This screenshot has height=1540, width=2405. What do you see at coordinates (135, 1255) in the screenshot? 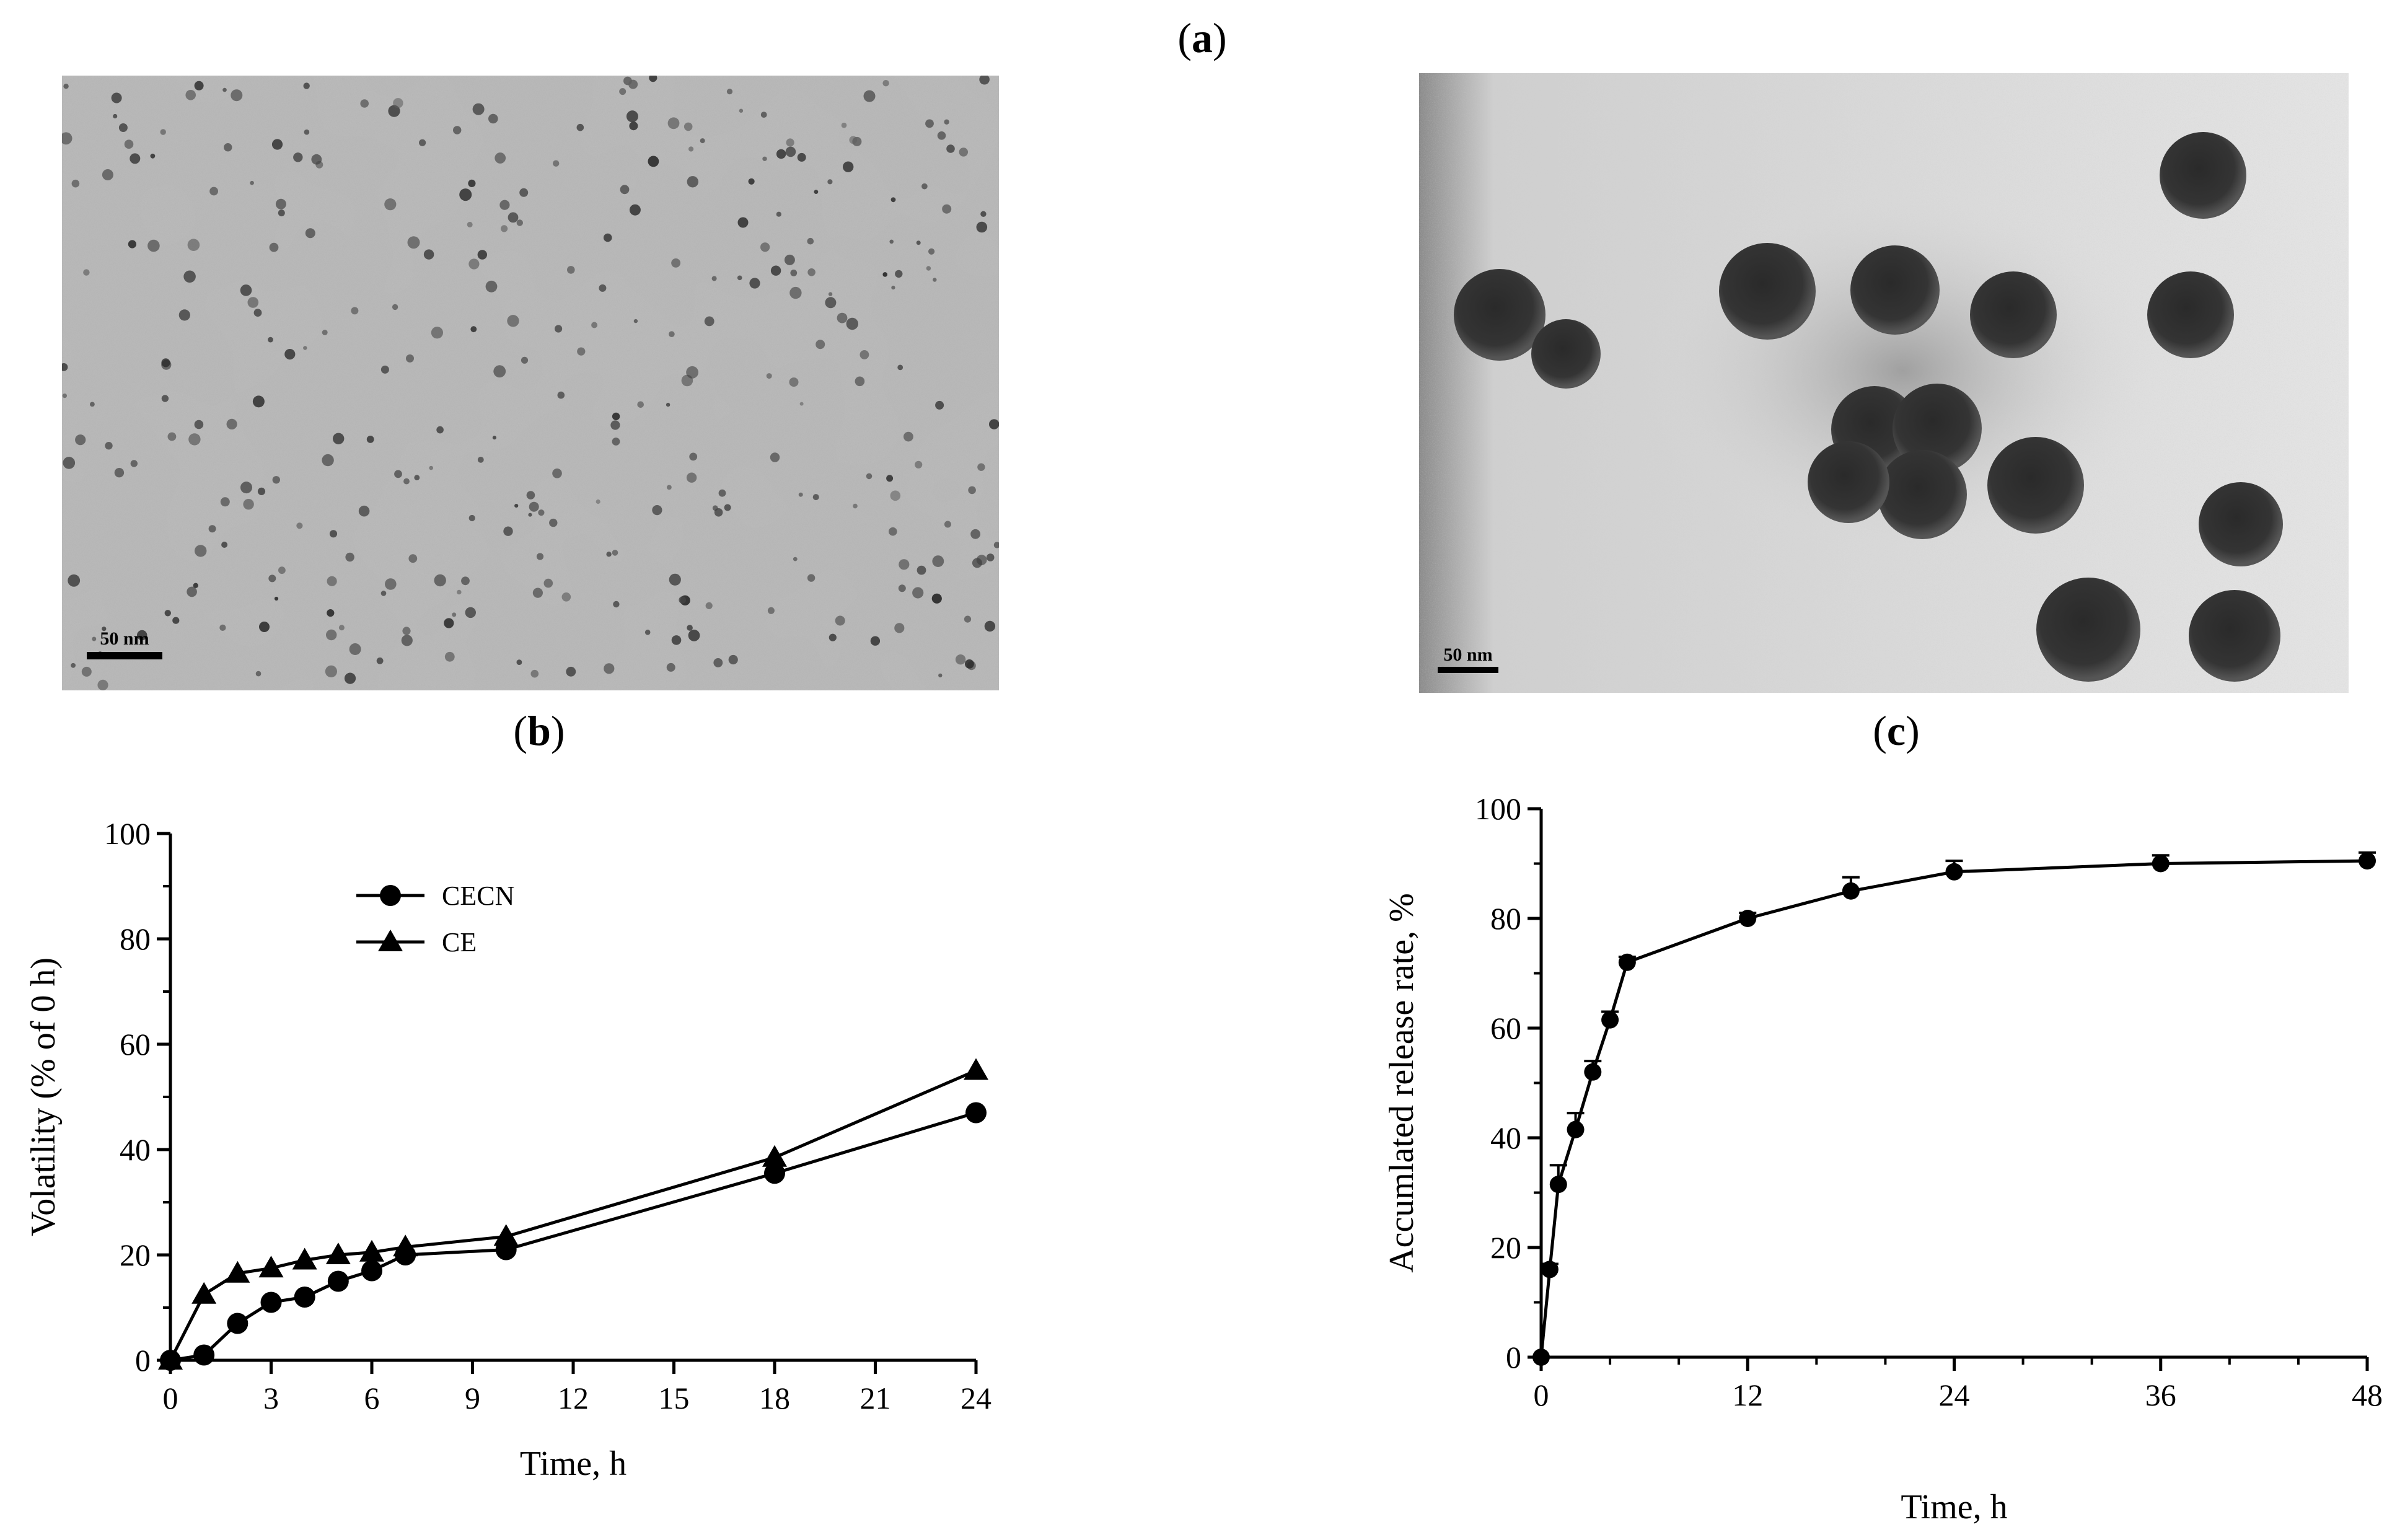
I see `y-tick-label: 20` at bounding box center [135, 1255].